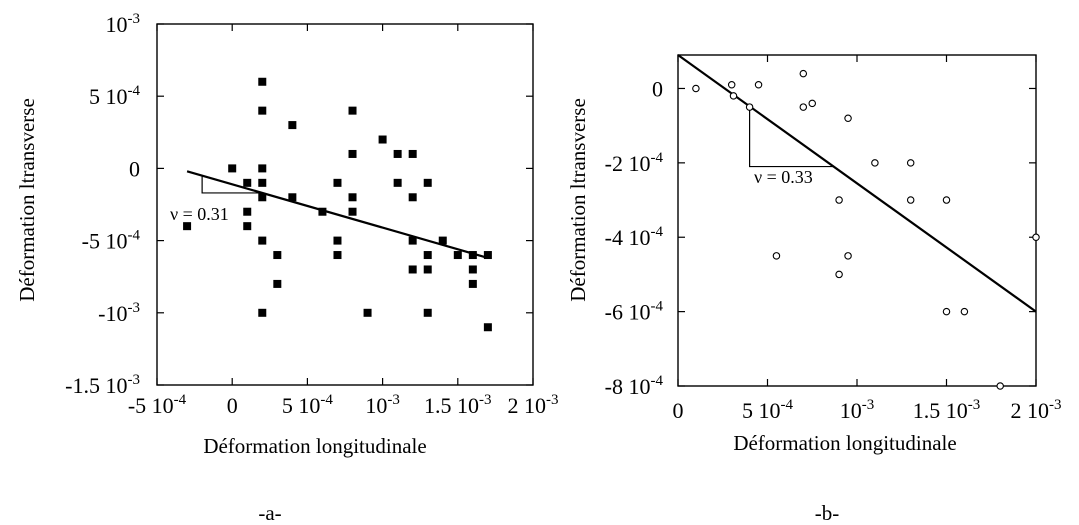 The height and width of the screenshot is (525, 1079). Describe the element at coordinates (111, 241) in the screenshot. I see `panel-a-y-tick-label: -5 10-4` at that location.